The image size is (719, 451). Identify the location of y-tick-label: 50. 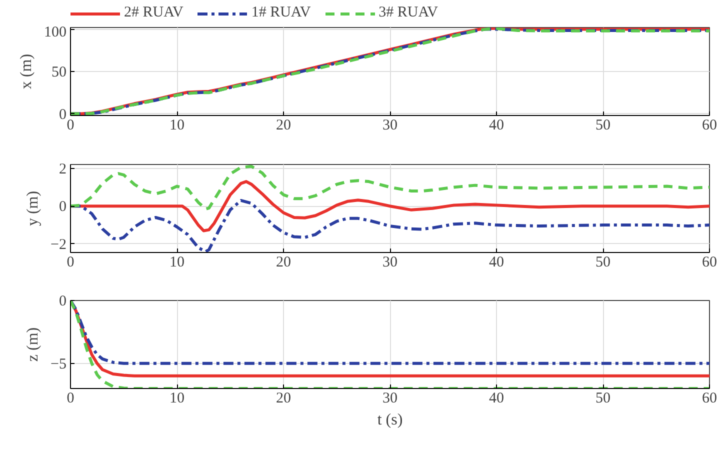
(59, 72).